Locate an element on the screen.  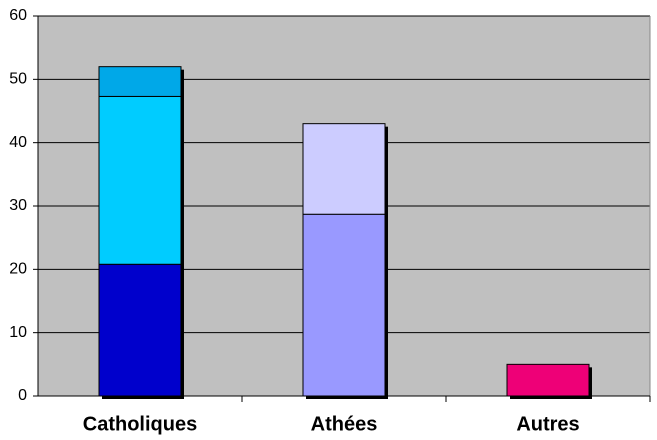
y-tick-label: 50 is located at coordinates (18, 79).